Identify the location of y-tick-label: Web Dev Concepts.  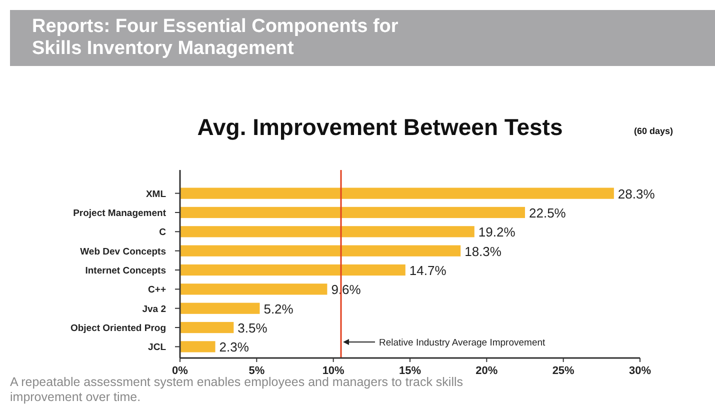
(123, 252).